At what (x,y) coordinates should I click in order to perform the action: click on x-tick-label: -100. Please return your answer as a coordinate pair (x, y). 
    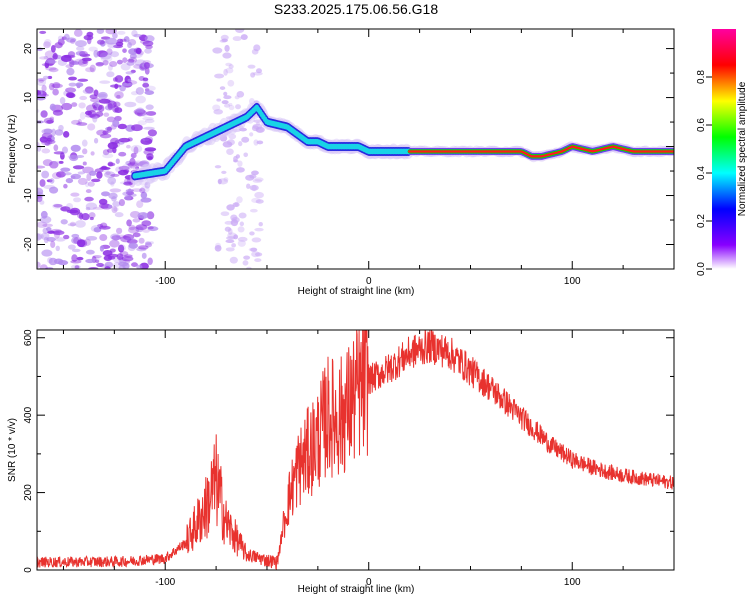
    Looking at the image, I should click on (165, 281).